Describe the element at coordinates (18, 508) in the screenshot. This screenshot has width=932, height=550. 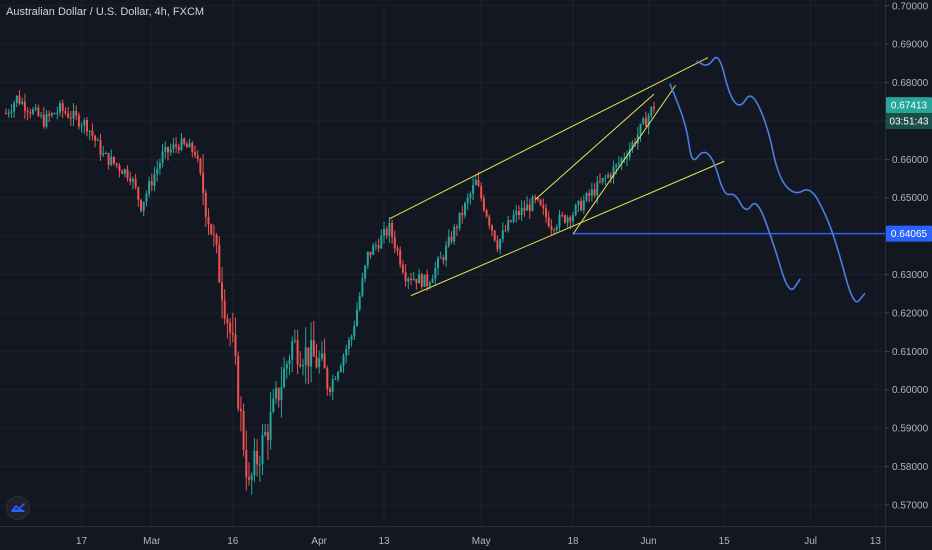
I see `tradingview-logo-icon` at that location.